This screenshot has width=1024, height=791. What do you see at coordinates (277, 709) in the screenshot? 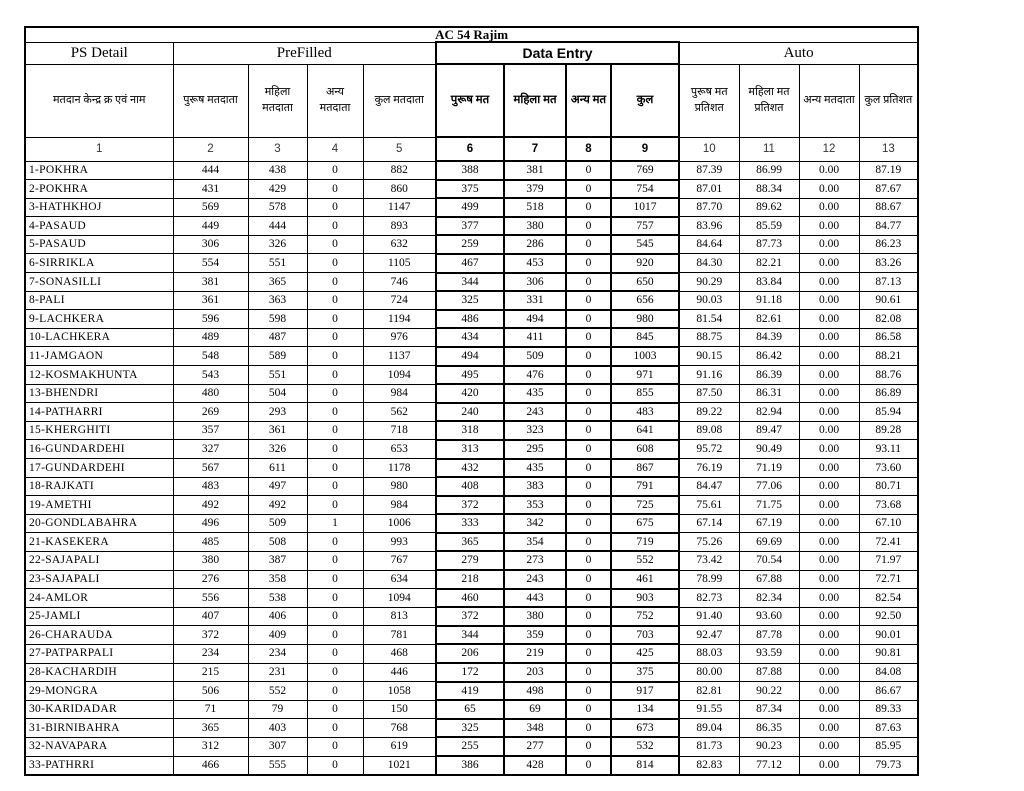
I see `table-cell: 79` at bounding box center [277, 709].